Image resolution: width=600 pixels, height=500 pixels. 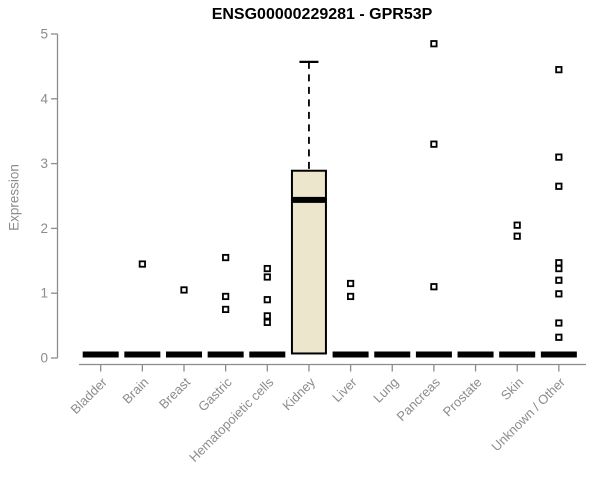 I want to click on box-breast, so click(x=184, y=354).